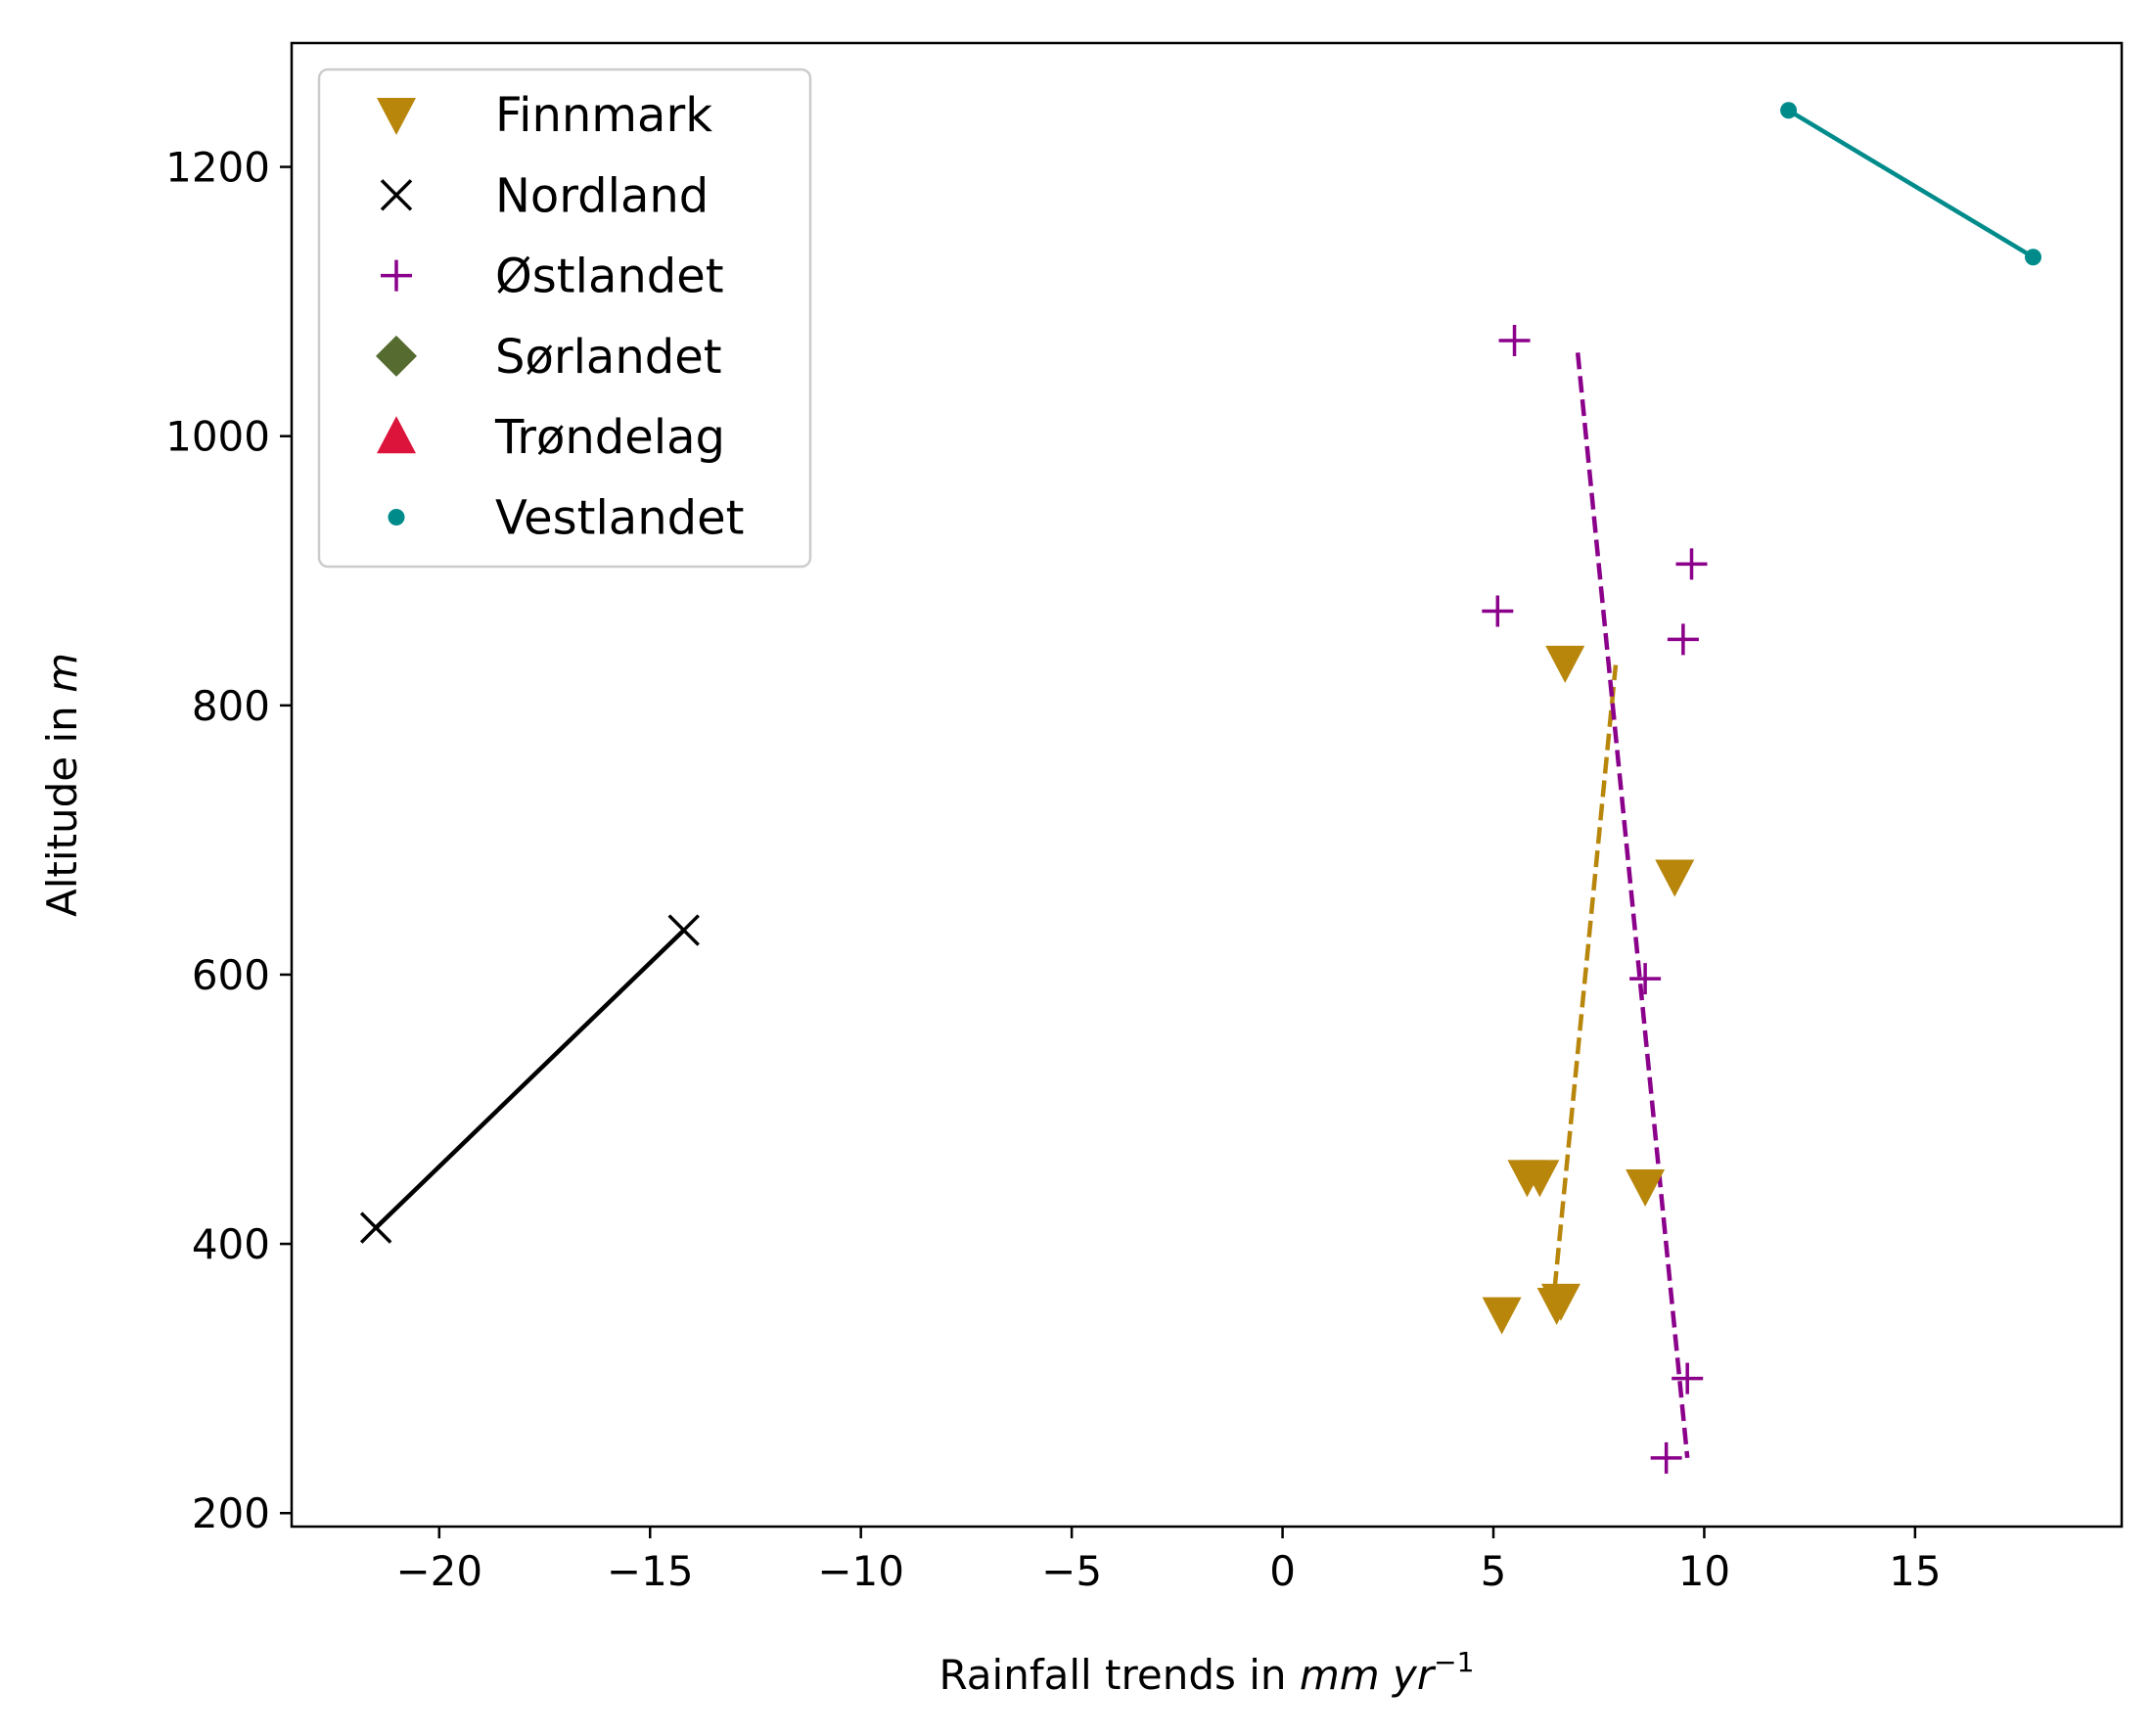 The height and width of the screenshot is (1736, 2153). What do you see at coordinates (396, 195) in the screenshot?
I see `legend-marker-nordland` at bounding box center [396, 195].